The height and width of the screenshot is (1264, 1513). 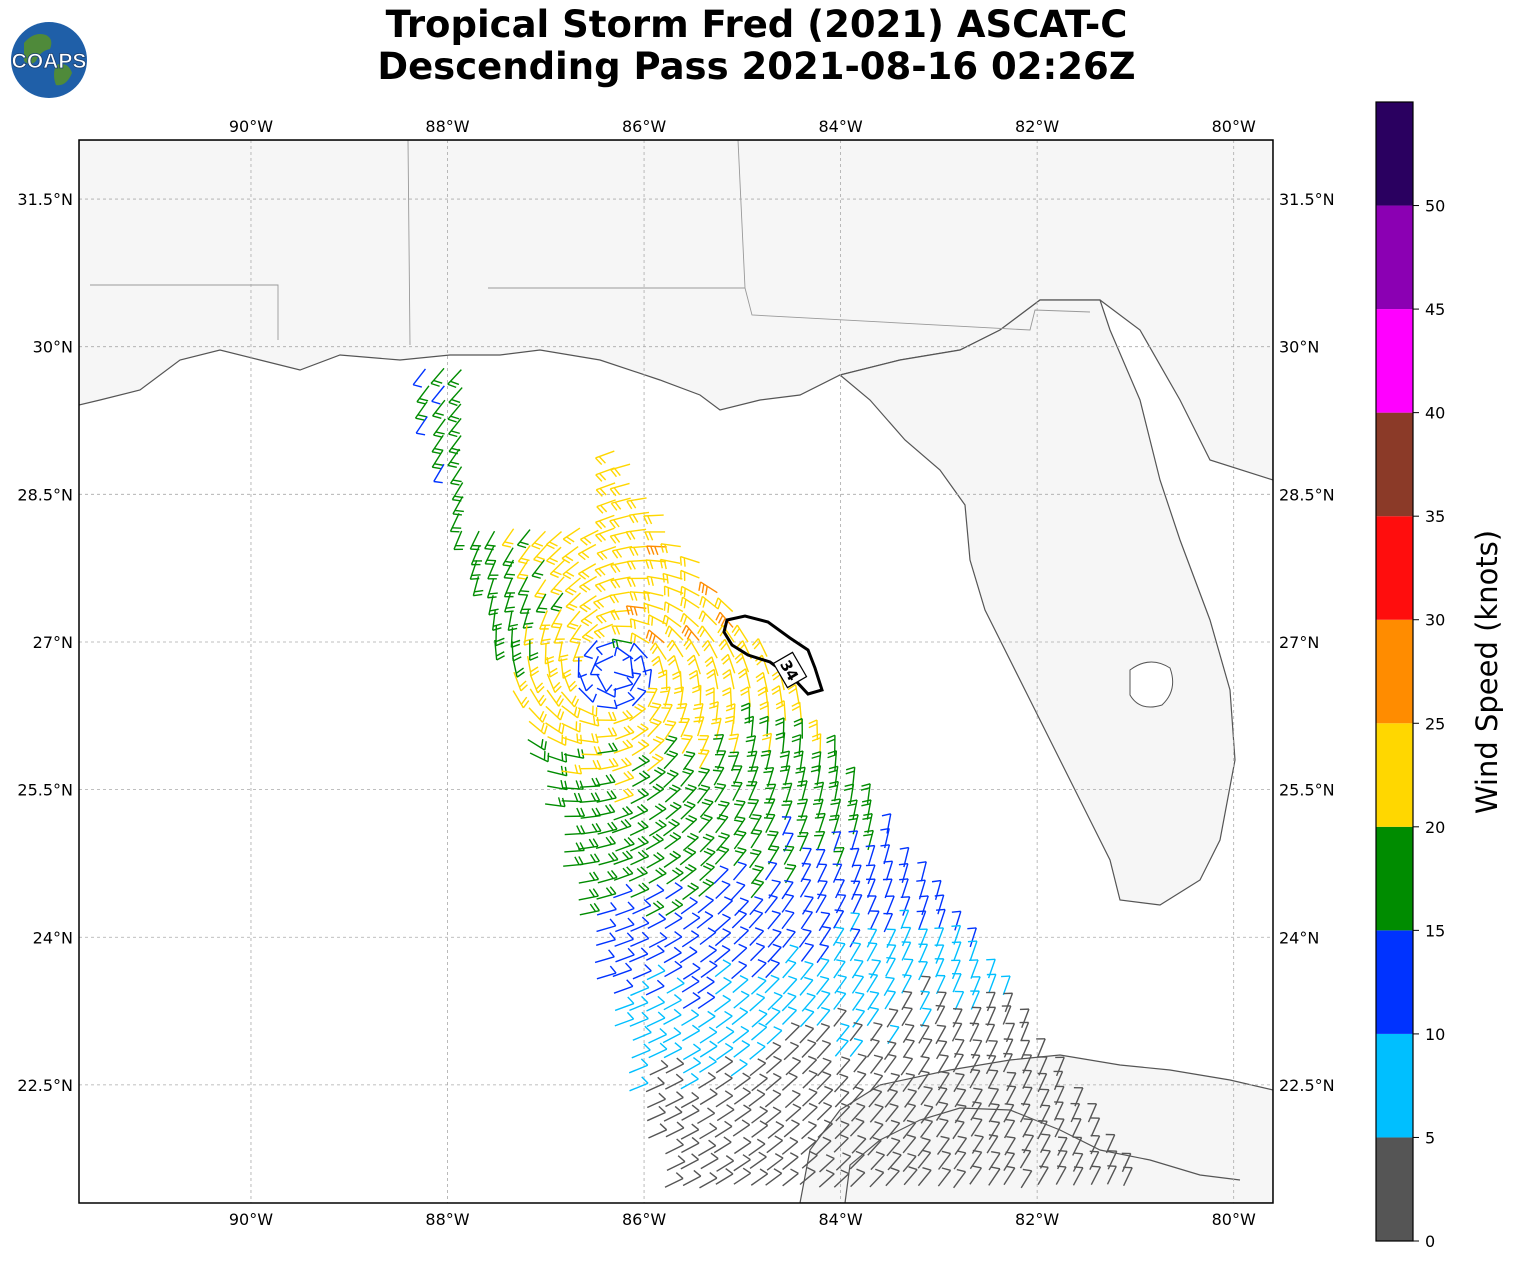 What do you see at coordinates (756, 66) in the screenshot?
I see `title-line-2: Descending Pass 2021-08-16 02:26Z` at bounding box center [756, 66].